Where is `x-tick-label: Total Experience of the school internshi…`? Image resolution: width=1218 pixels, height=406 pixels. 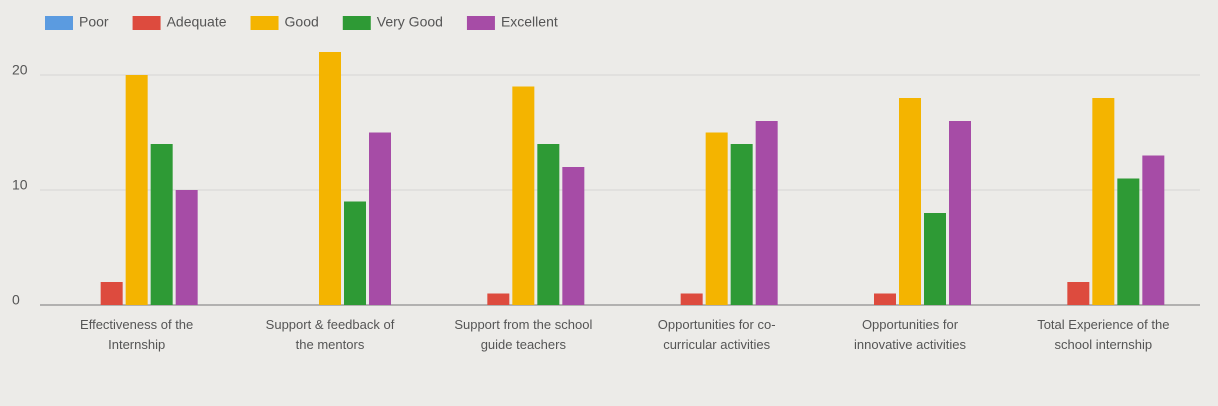 x-tick-label: Total Experience of the school internshi… is located at coordinates (1103, 334).